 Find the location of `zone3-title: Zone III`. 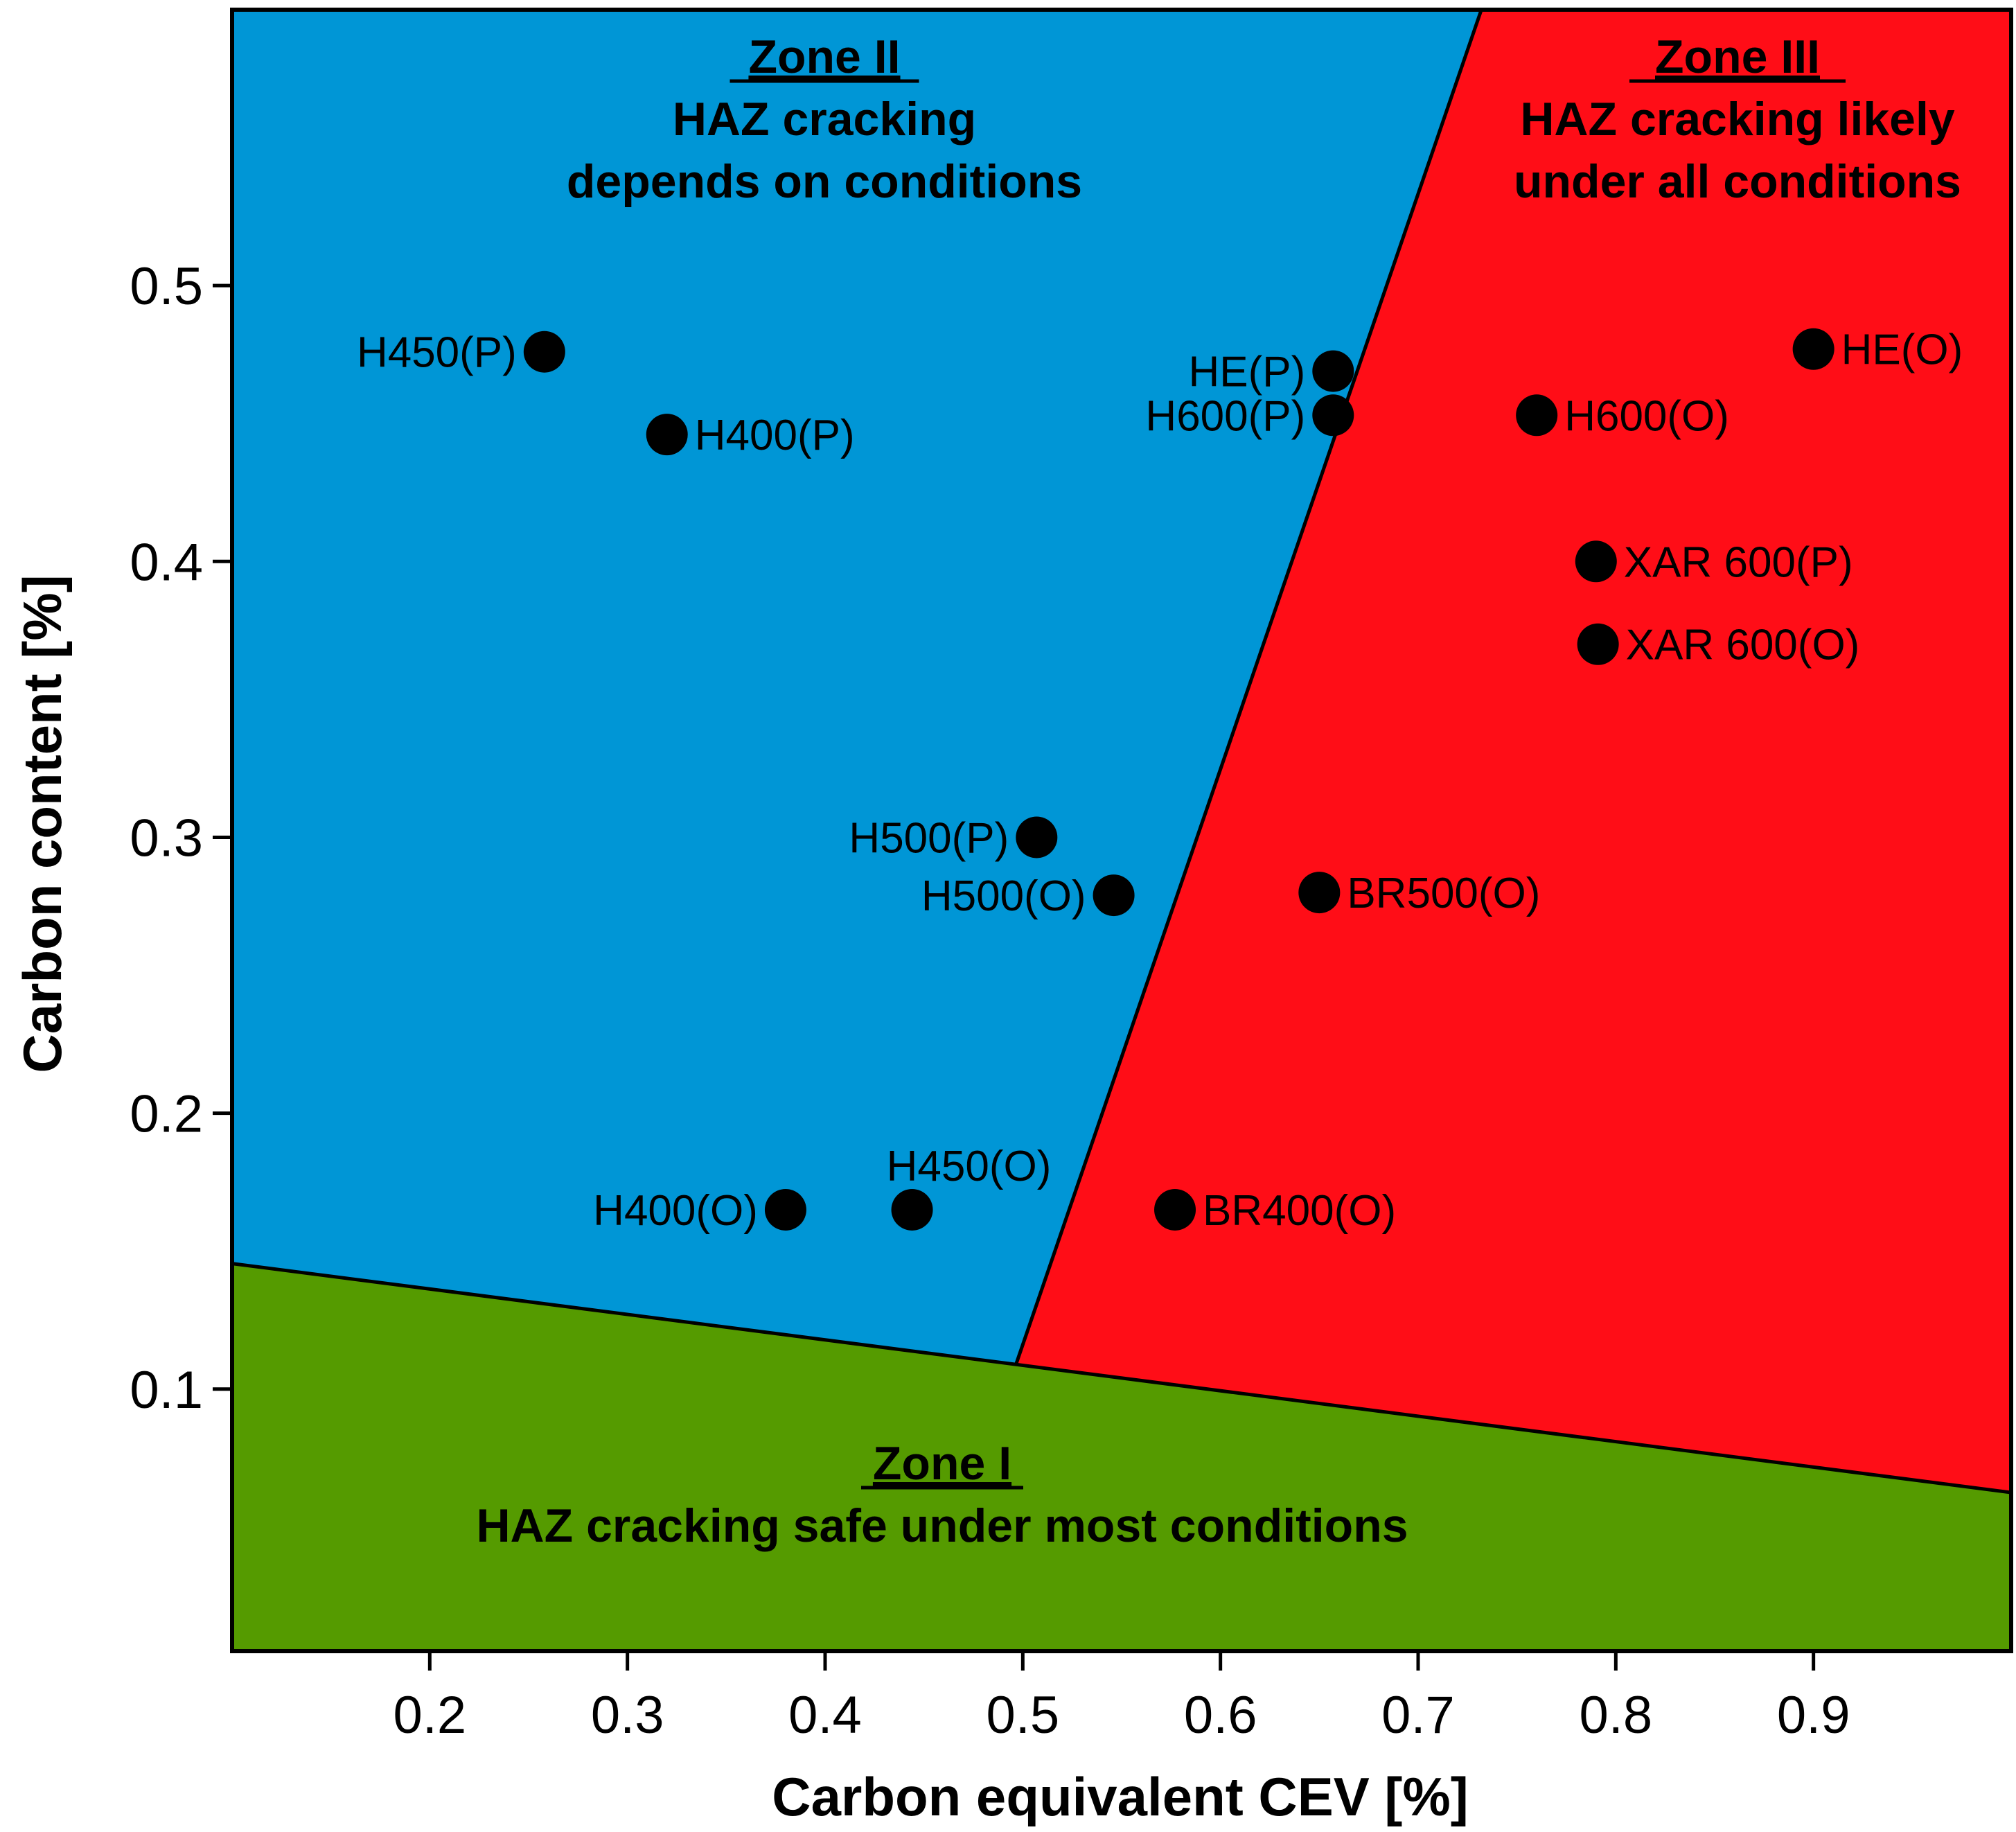

zone3-title: Zone III is located at coordinates (1737, 56).